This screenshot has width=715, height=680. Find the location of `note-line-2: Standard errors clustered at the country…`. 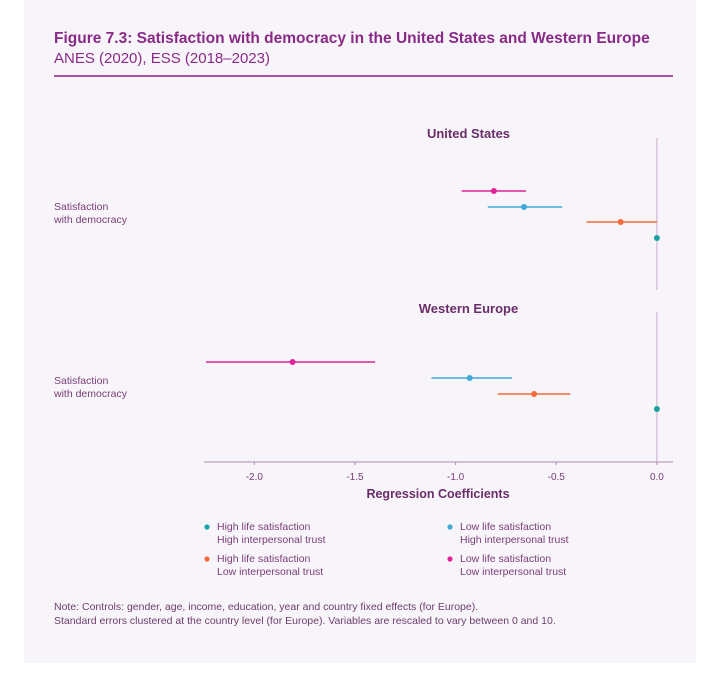

note-line-2: Standard errors clustered at the country… is located at coordinates (305, 621).